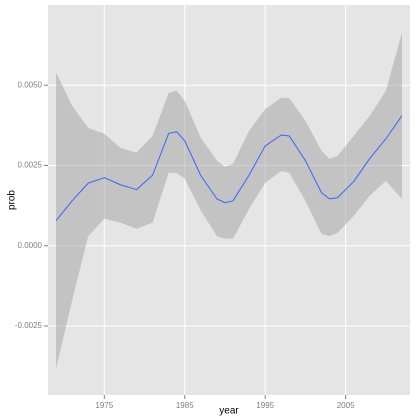 The height and width of the screenshot is (420, 420). What do you see at coordinates (346, 405) in the screenshot?
I see `x-tick-label: 2005` at bounding box center [346, 405].